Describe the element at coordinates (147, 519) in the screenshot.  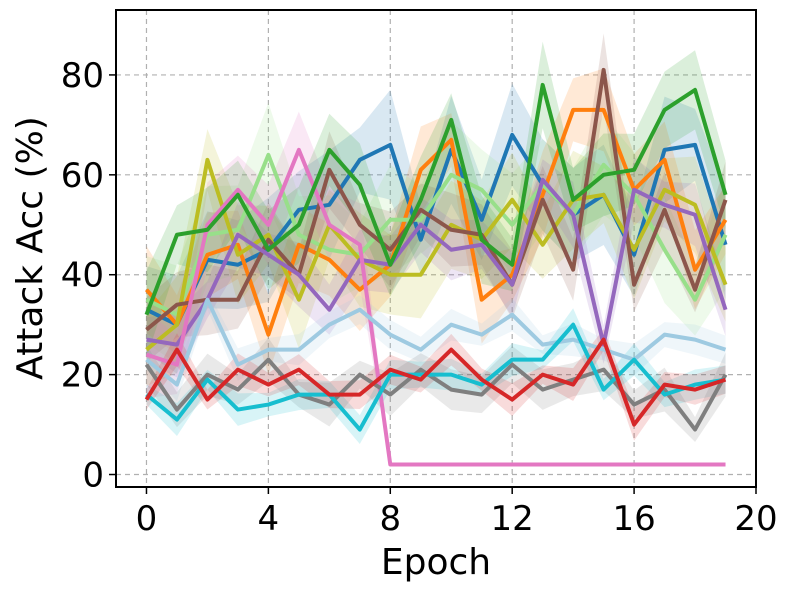
I see `x-tick-label: 0` at that location.